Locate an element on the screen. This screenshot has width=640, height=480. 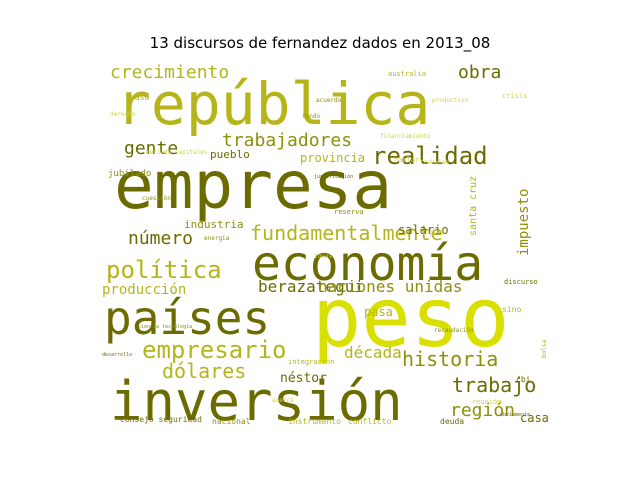
cloud-word: obra is located at coordinates (479, 72).